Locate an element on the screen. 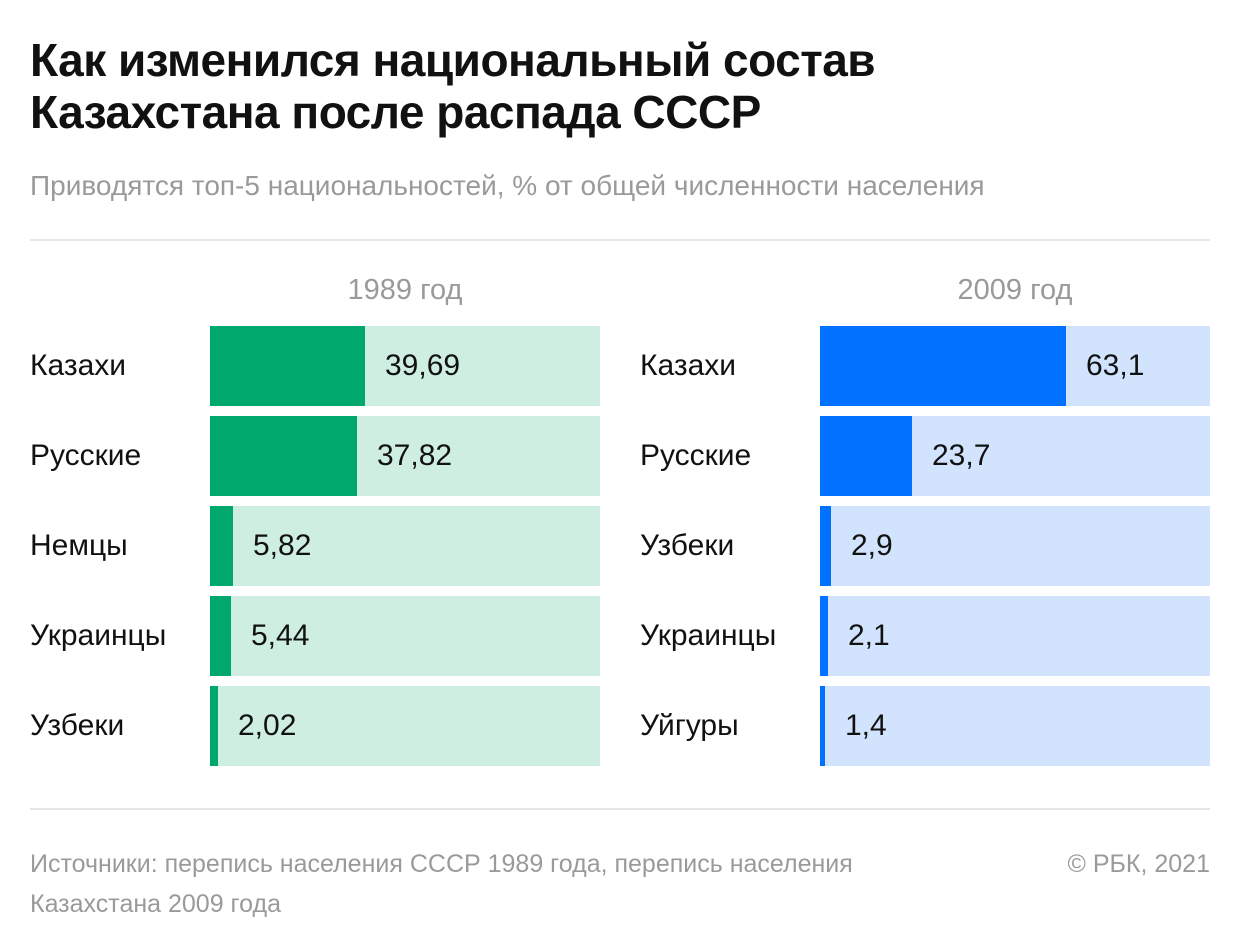 The image size is (1240, 950). bar-track: 63,1 is located at coordinates (1015, 366).